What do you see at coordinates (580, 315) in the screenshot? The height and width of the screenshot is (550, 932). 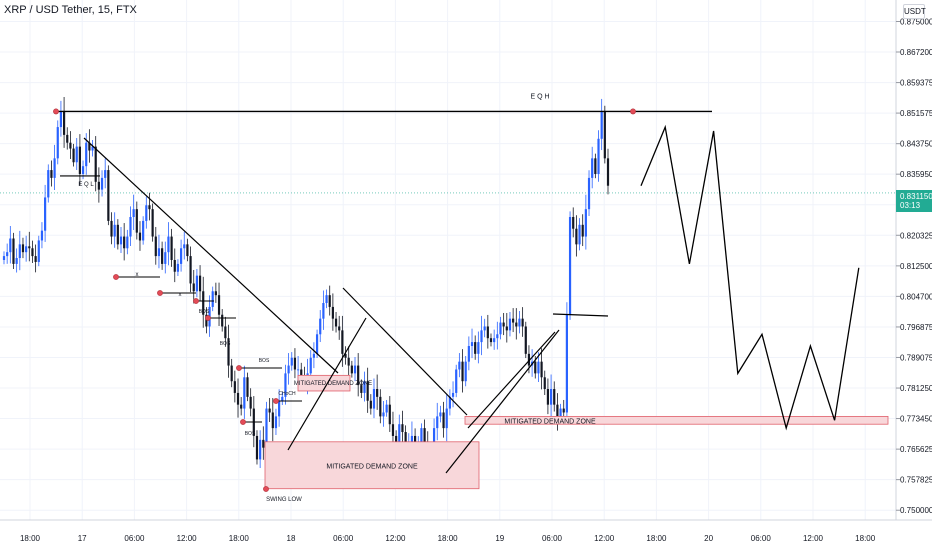 I see `resistance-line` at bounding box center [580, 315].